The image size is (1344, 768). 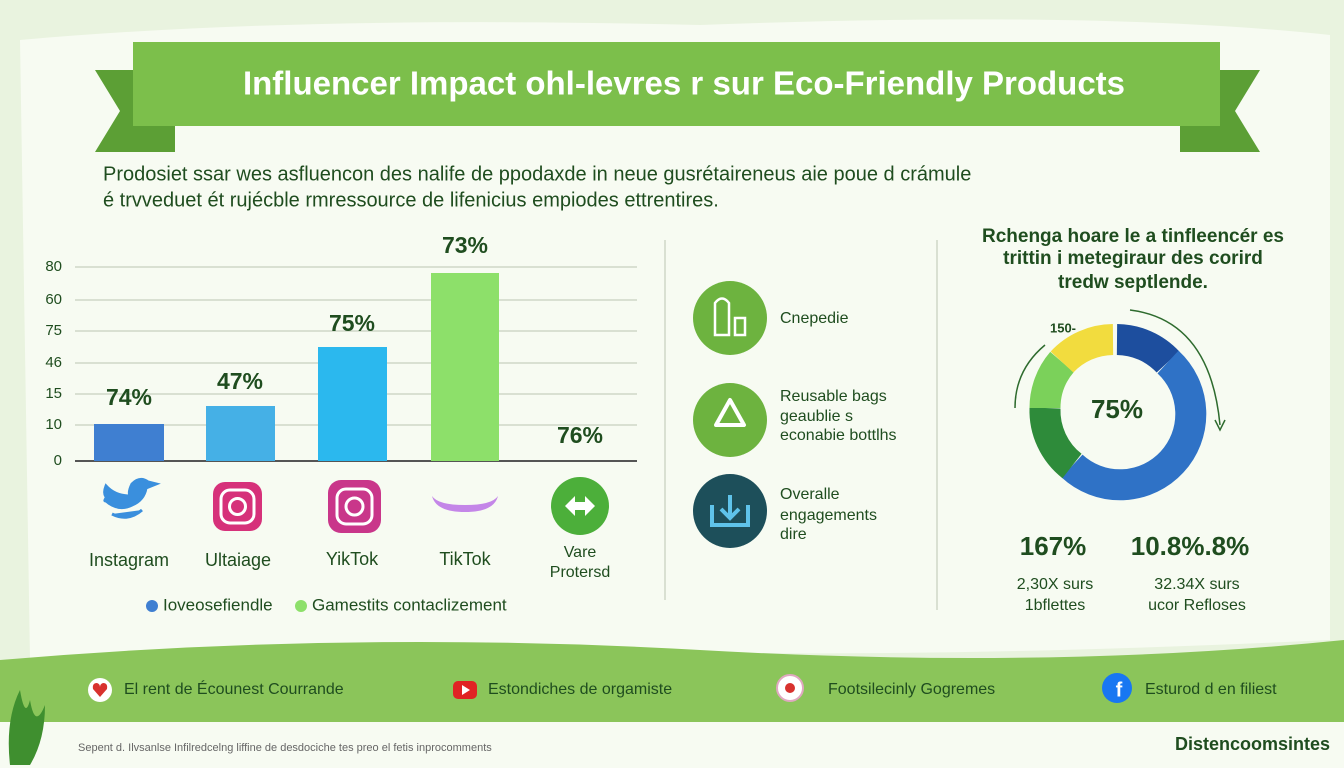 I want to click on legend-label: Gamestits contaclizement, so click(x=409, y=604).